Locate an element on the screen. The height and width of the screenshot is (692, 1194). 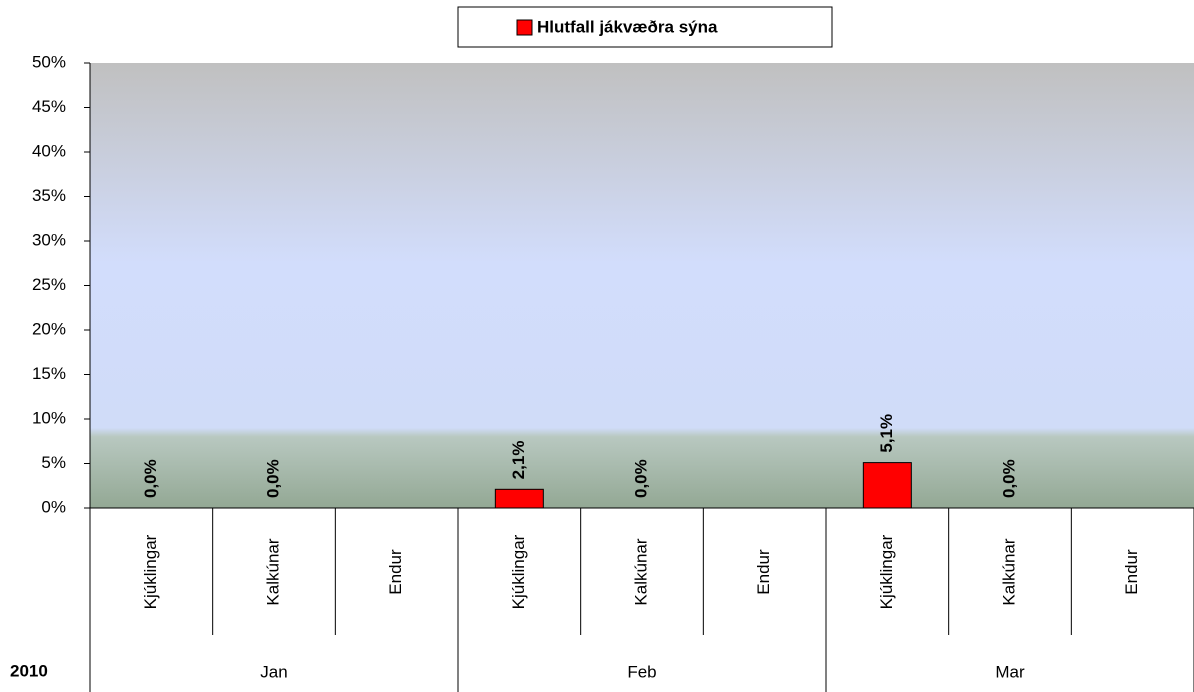
y-tick-label: 25% is located at coordinates (49, 284).